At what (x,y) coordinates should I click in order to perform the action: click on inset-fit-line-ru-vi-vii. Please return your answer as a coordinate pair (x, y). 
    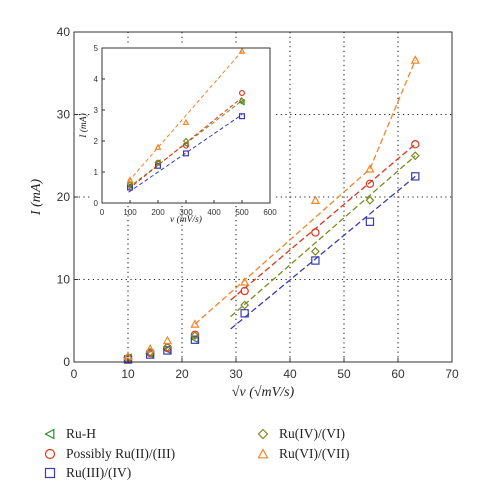
    Looking at the image, I should click on (185, 116).